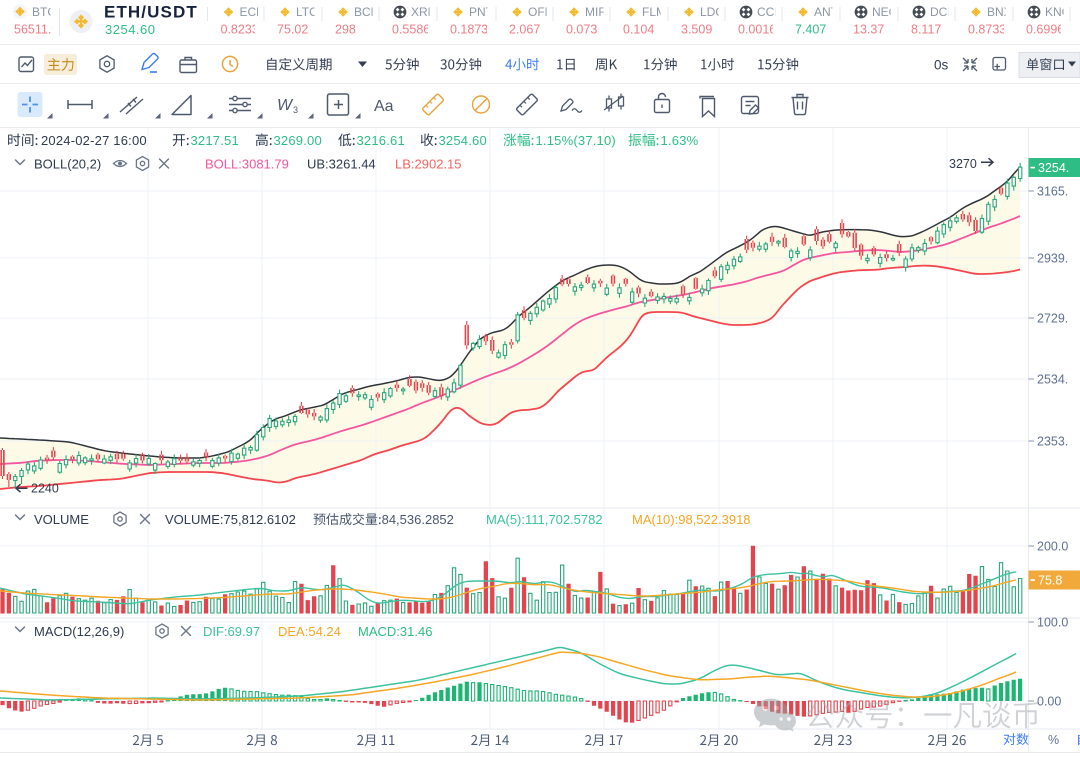  What do you see at coordinates (252, 12) in the screenshot?
I see `svg-text: ECH` at bounding box center [252, 12].